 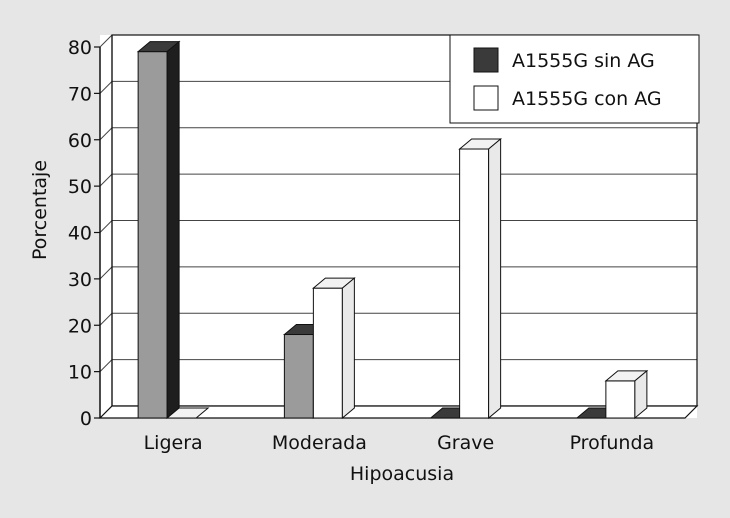 What do you see at coordinates (333, 348) in the screenshot?
I see `bar-con-ag-moderada` at bounding box center [333, 348].